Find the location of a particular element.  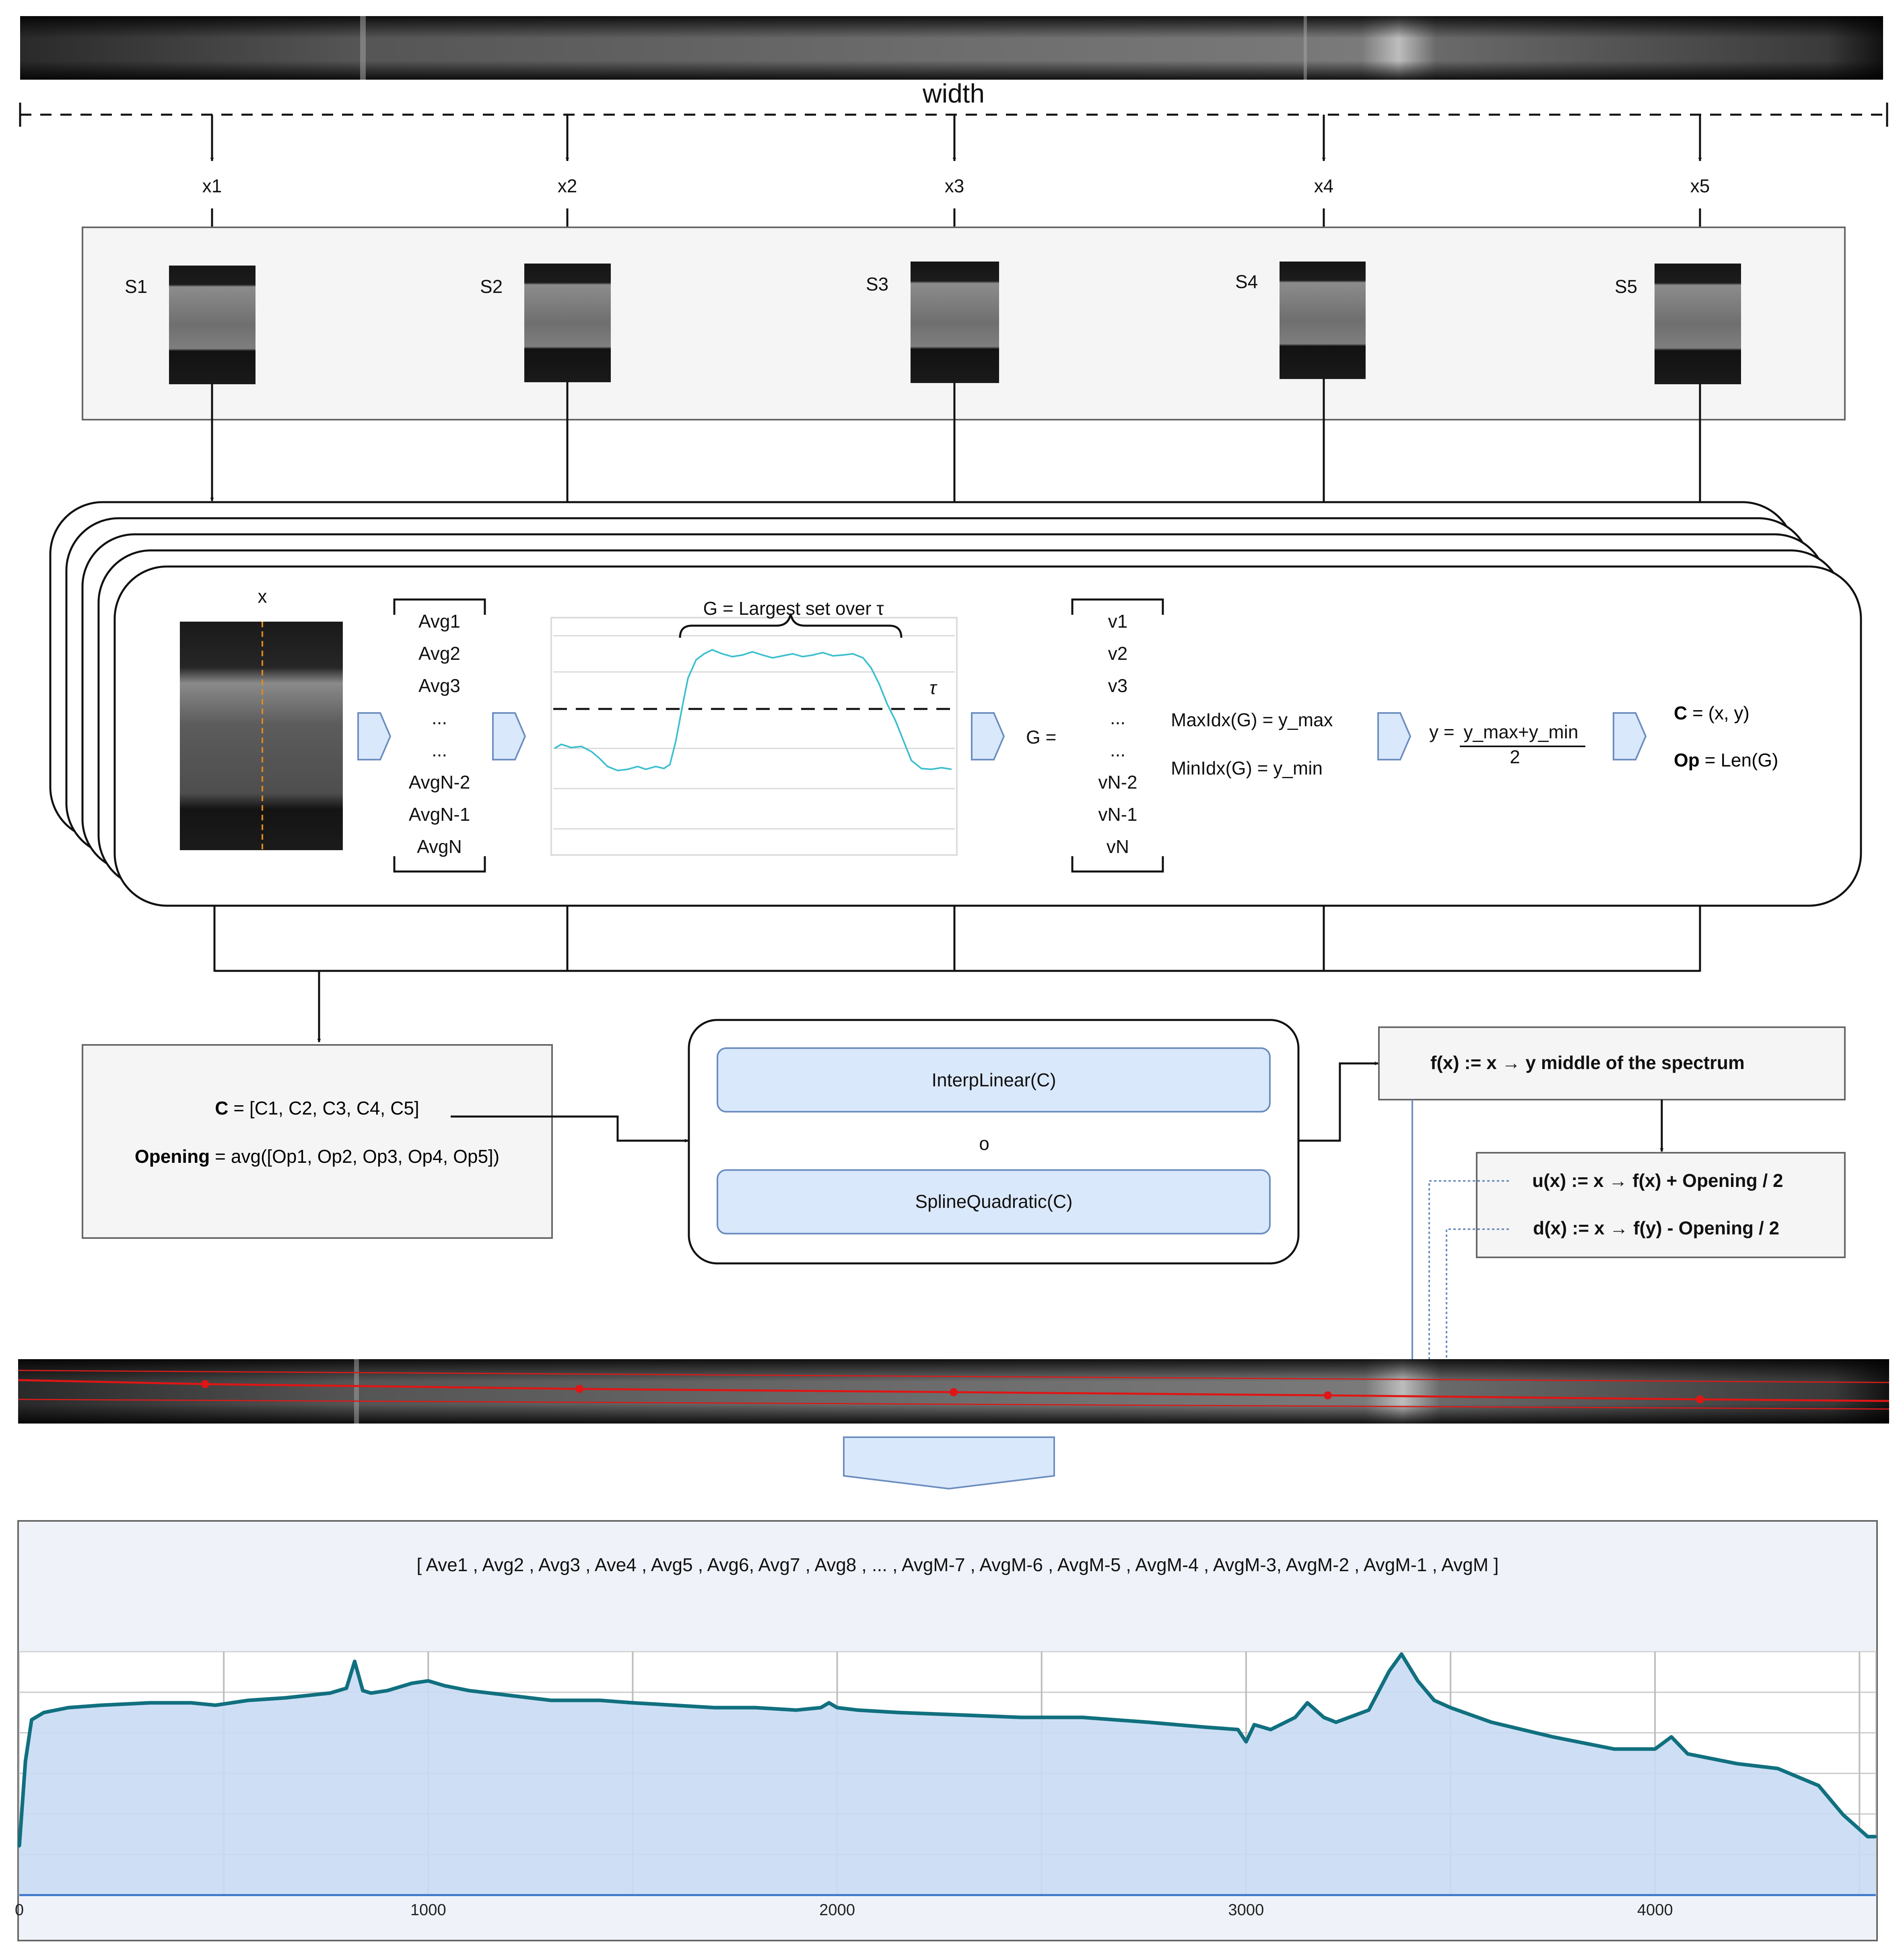

upper-boundary-line is located at coordinates (954, 1376).